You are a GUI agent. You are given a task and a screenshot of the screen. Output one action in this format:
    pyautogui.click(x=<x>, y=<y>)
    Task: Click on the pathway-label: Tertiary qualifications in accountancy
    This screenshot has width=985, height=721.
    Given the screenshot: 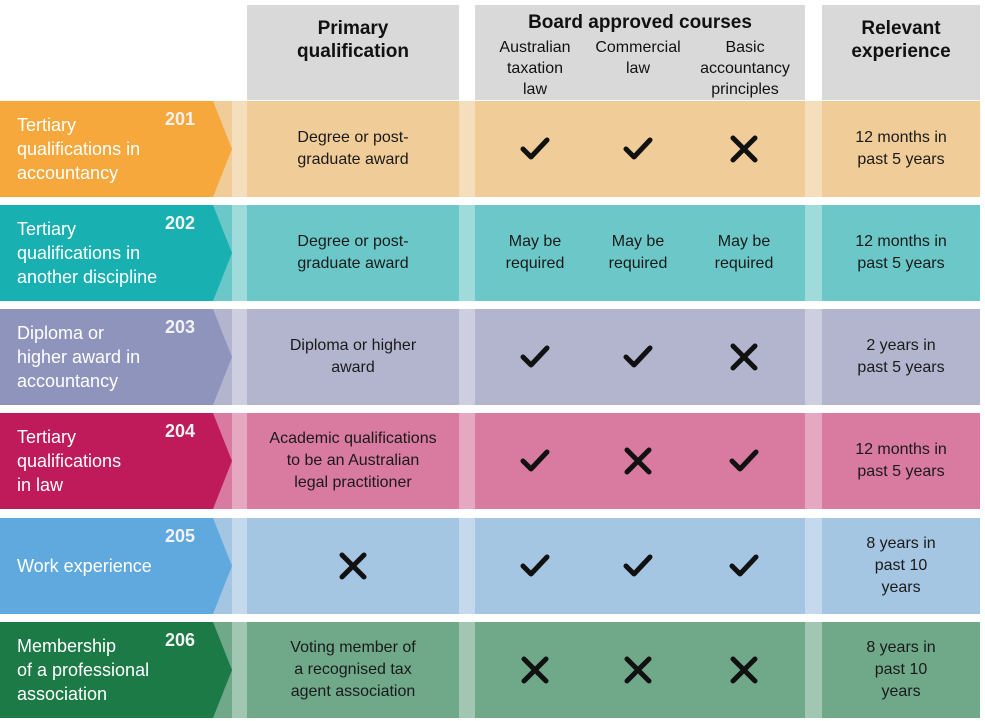 What is the action you would take?
    pyautogui.click(x=79, y=149)
    